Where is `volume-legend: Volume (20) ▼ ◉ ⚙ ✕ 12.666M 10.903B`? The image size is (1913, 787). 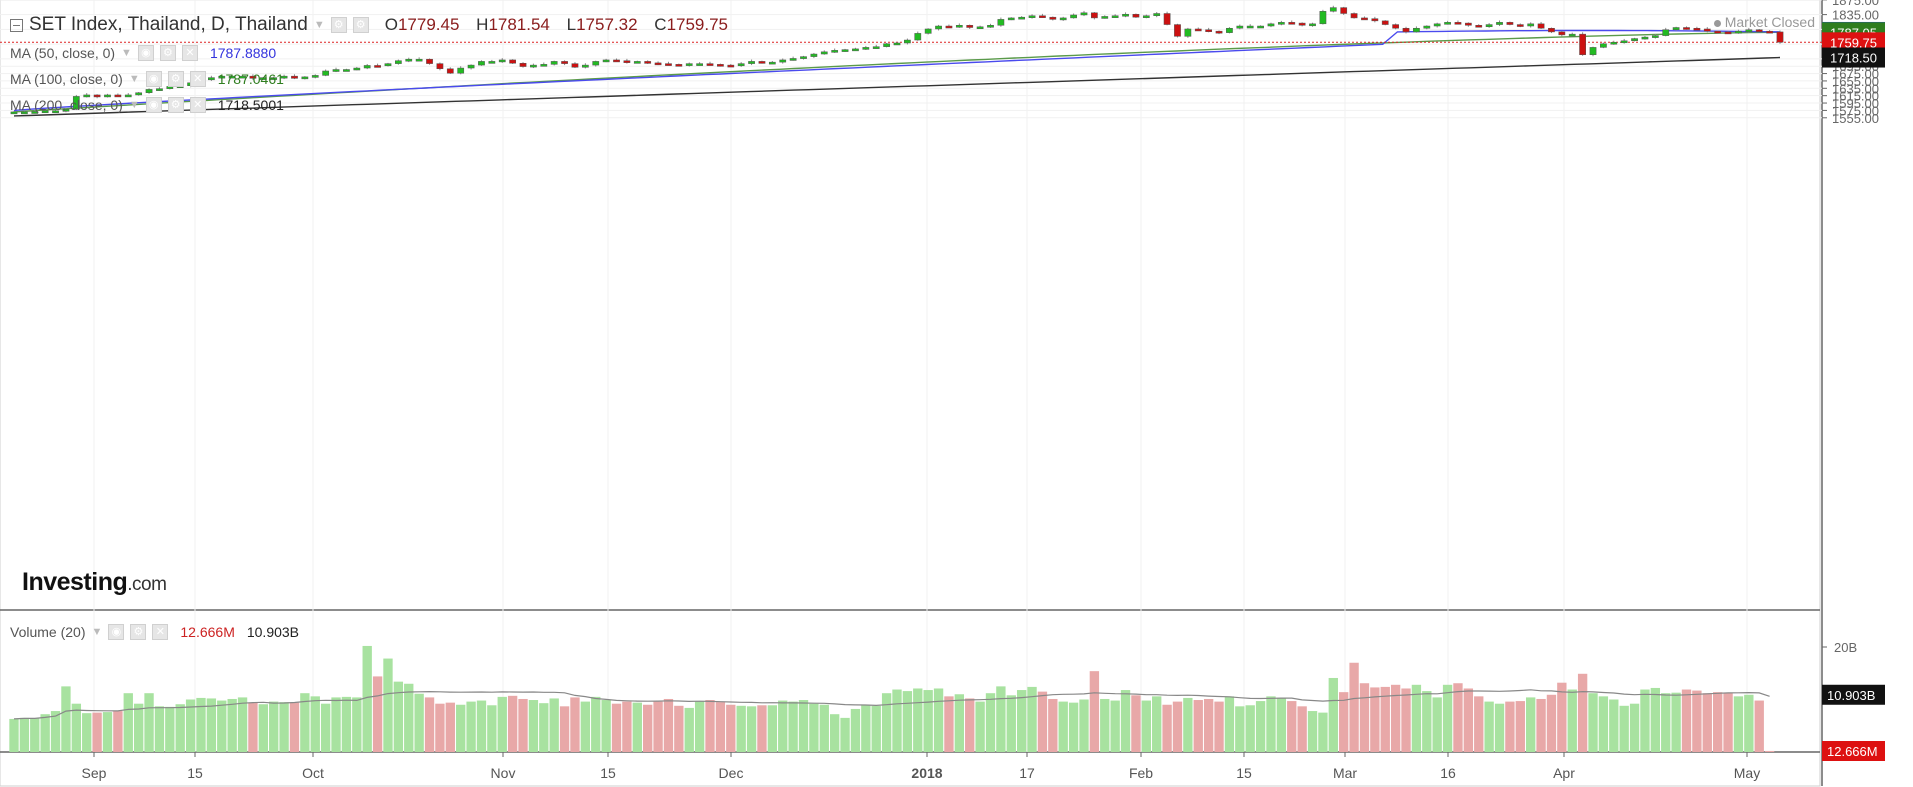
volume-legend: Volume (20) ▼ ◉ ⚙ ✕ 12.666M 10.903B is located at coordinates (154, 632).